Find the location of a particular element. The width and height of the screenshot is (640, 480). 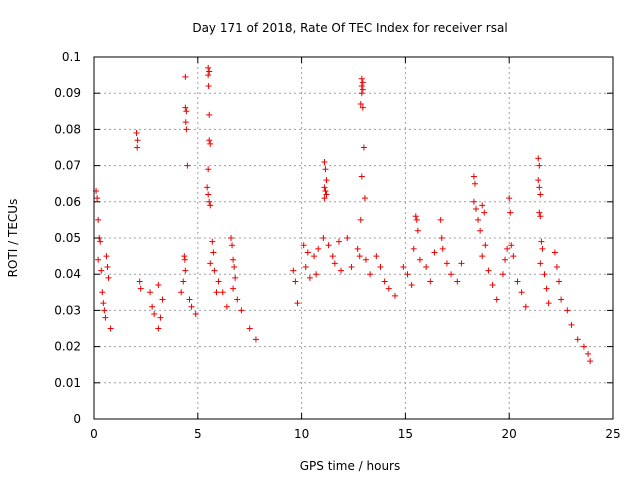

y-axis-label: ROTI / TECUs is located at coordinates (13, 238).